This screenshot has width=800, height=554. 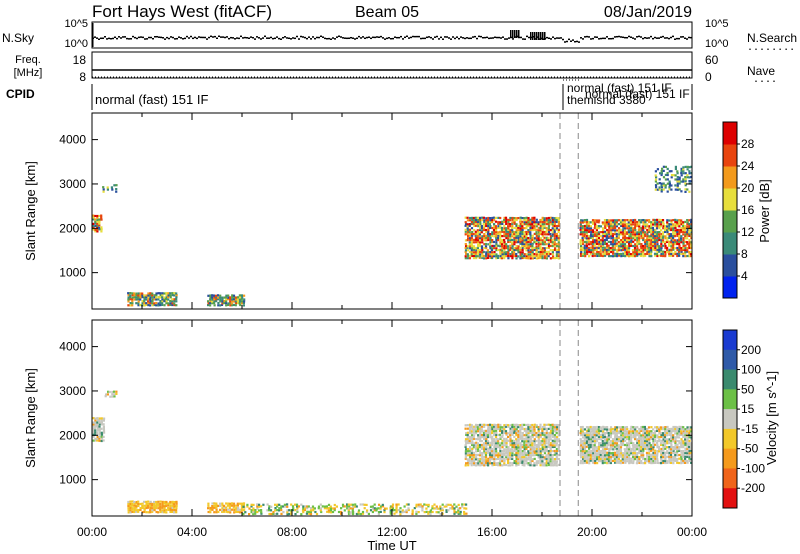 I want to click on date-label: 08/Jan/2019, so click(x=648, y=12).